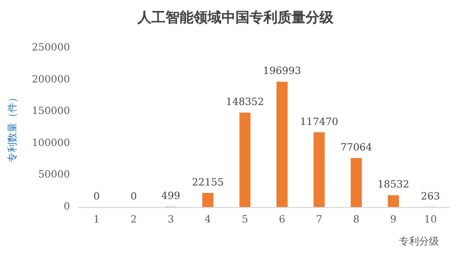 This screenshot has width=471, height=265. Describe the element at coordinates (208, 182) in the screenshot. I see `data-label: 22155` at that location.